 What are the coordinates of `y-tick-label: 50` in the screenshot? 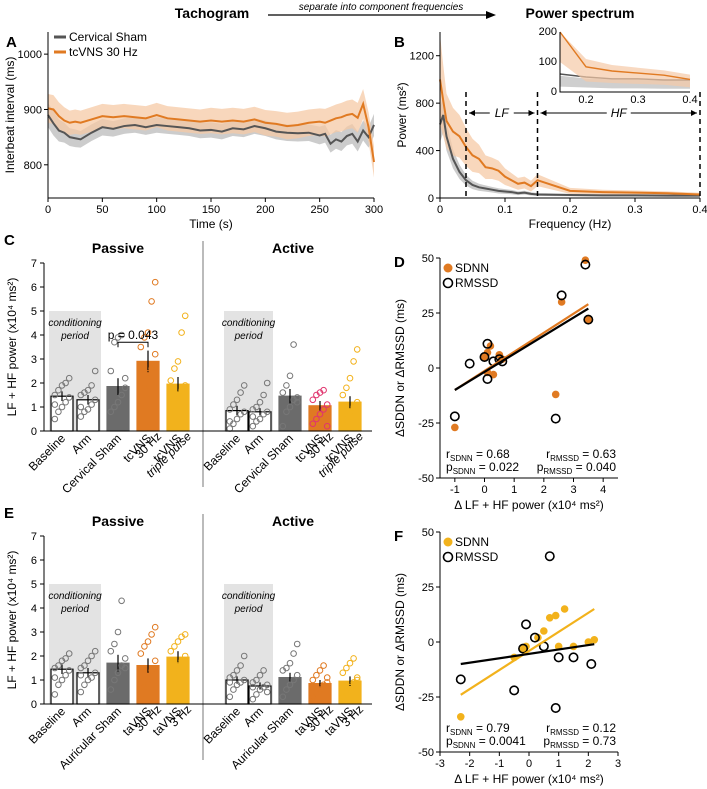 It's located at (428, 533).